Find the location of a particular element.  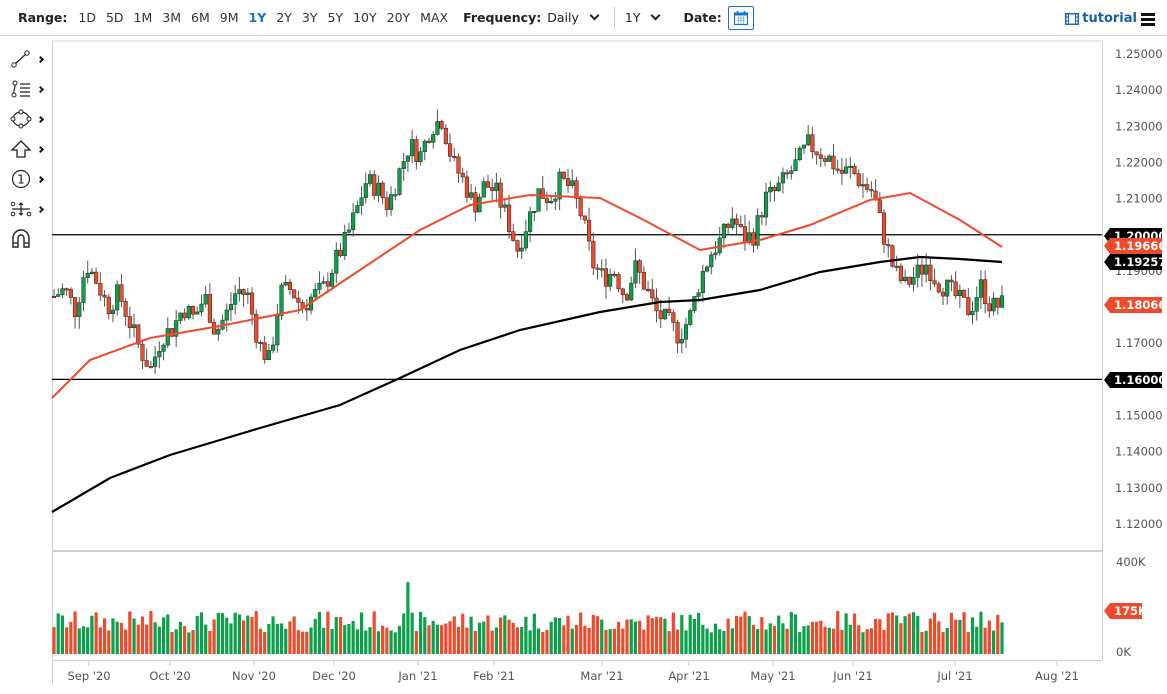

trend-line-tool is located at coordinates (25, 59).